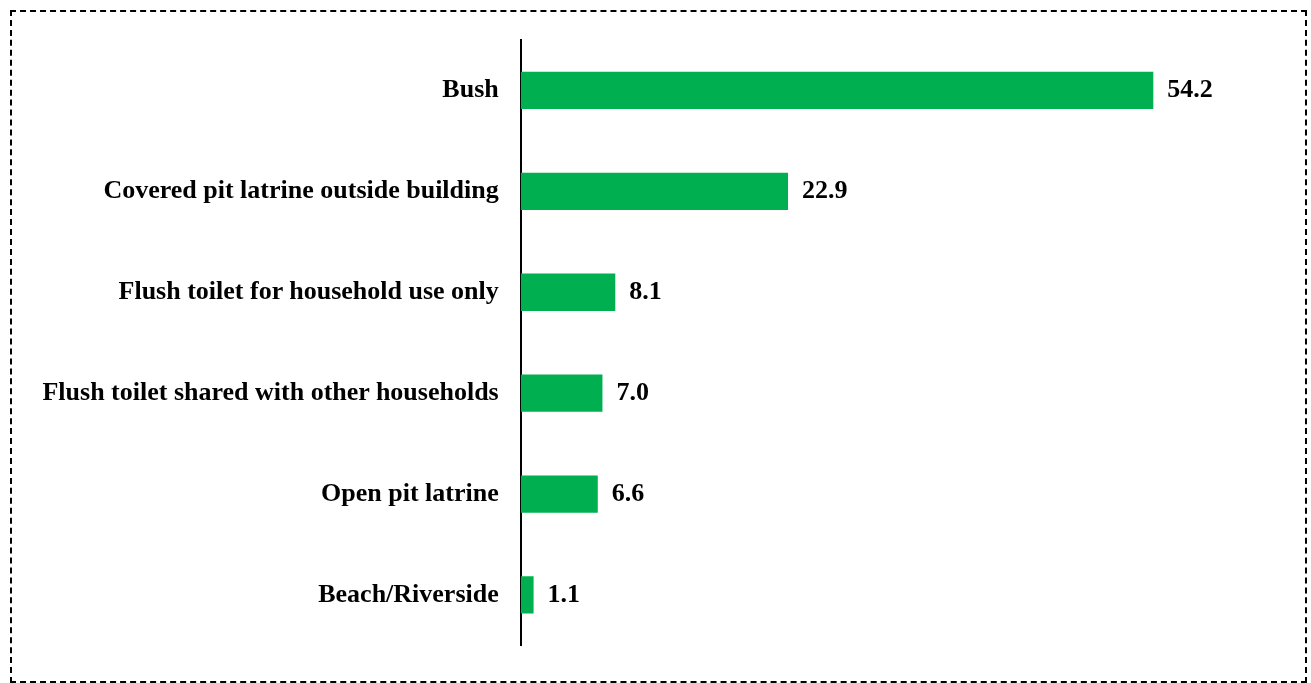 Image resolution: width=1311 pixels, height=683 pixels. Describe the element at coordinates (564, 593) in the screenshot. I see `data-label: 1.1` at that location.